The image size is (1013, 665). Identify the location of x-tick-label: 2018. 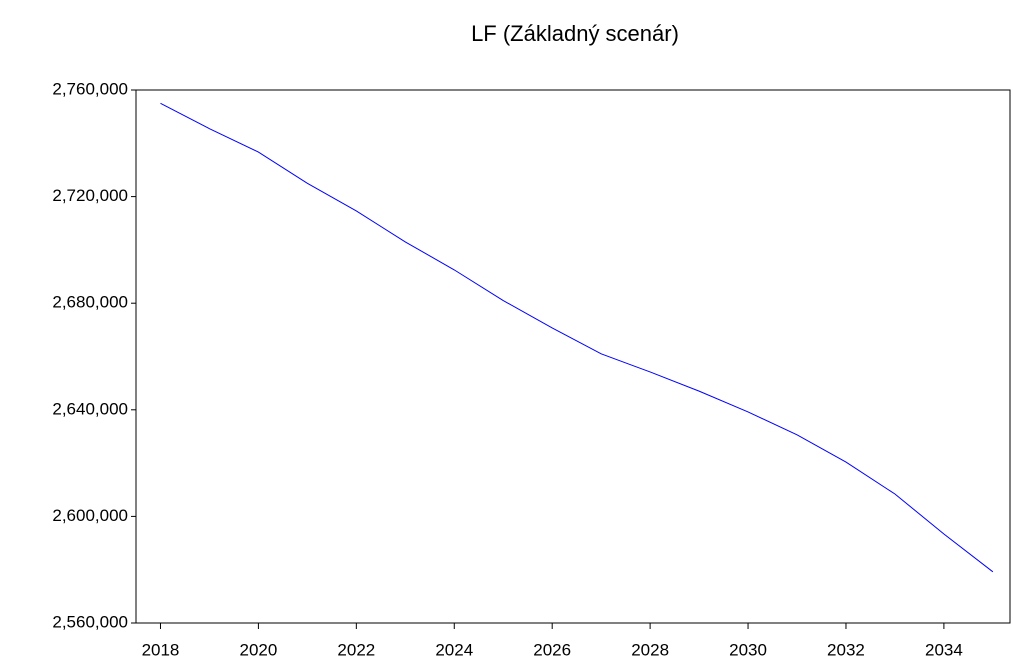
(161, 649).